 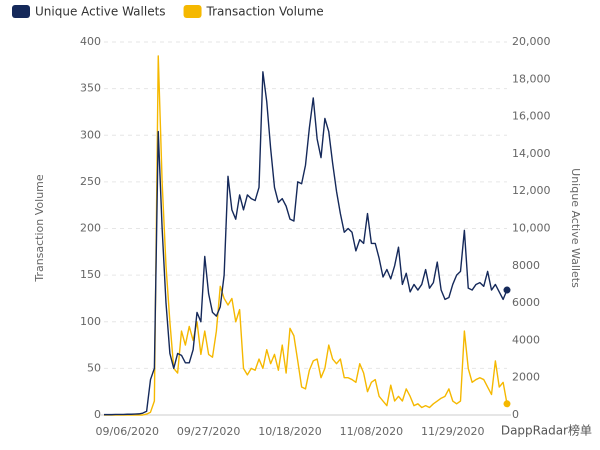 I want to click on y-tick-label: 400, so click(x=90, y=41).